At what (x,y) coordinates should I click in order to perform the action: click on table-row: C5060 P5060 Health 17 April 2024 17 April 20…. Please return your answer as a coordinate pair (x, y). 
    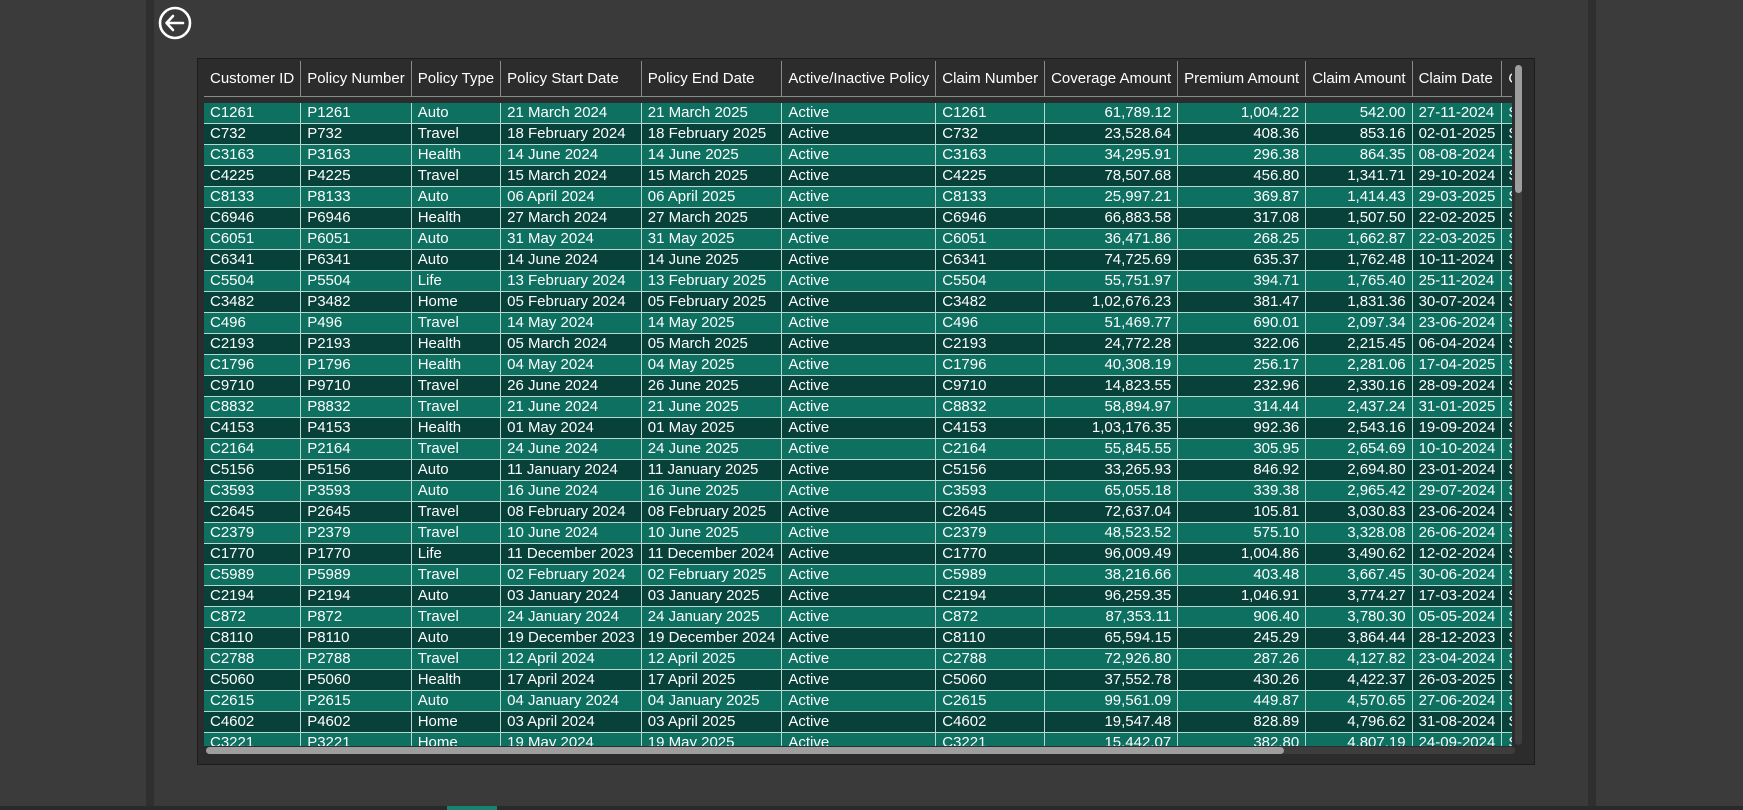
    Looking at the image, I should click on (858, 680).